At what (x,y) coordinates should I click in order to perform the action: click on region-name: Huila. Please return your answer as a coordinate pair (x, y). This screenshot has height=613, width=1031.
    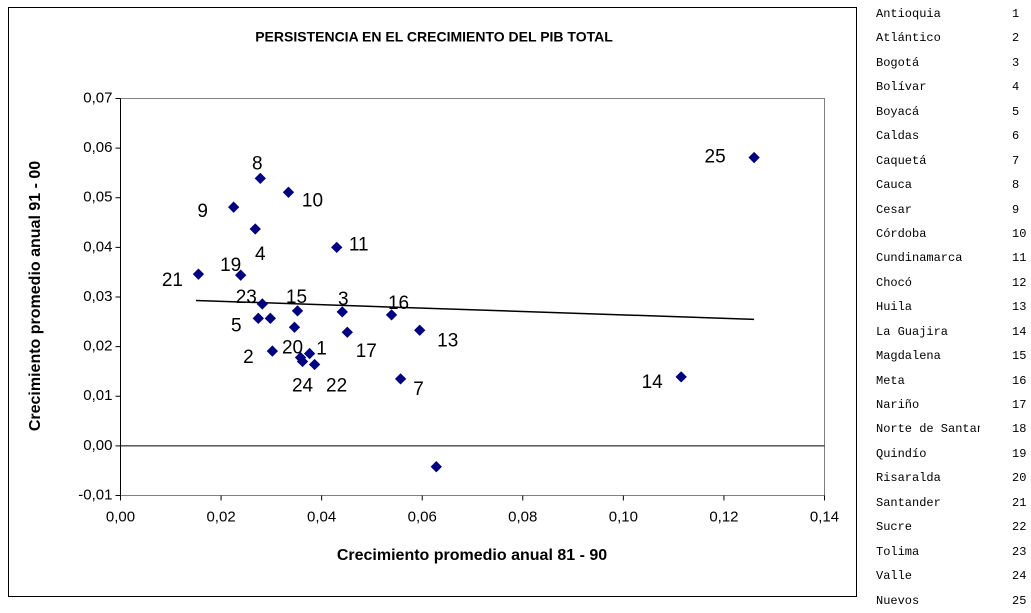
    Looking at the image, I should click on (894, 307).